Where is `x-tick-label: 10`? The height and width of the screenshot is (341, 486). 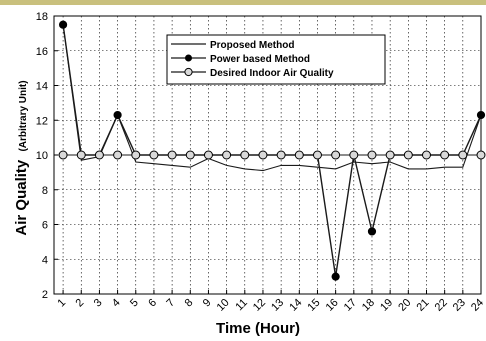
x-tick-label: 10 is located at coordinates (223, 305).